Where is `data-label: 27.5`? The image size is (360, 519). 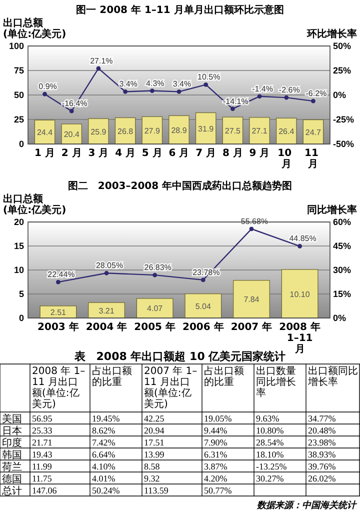
data-label: 27.5 is located at coordinates (233, 131).